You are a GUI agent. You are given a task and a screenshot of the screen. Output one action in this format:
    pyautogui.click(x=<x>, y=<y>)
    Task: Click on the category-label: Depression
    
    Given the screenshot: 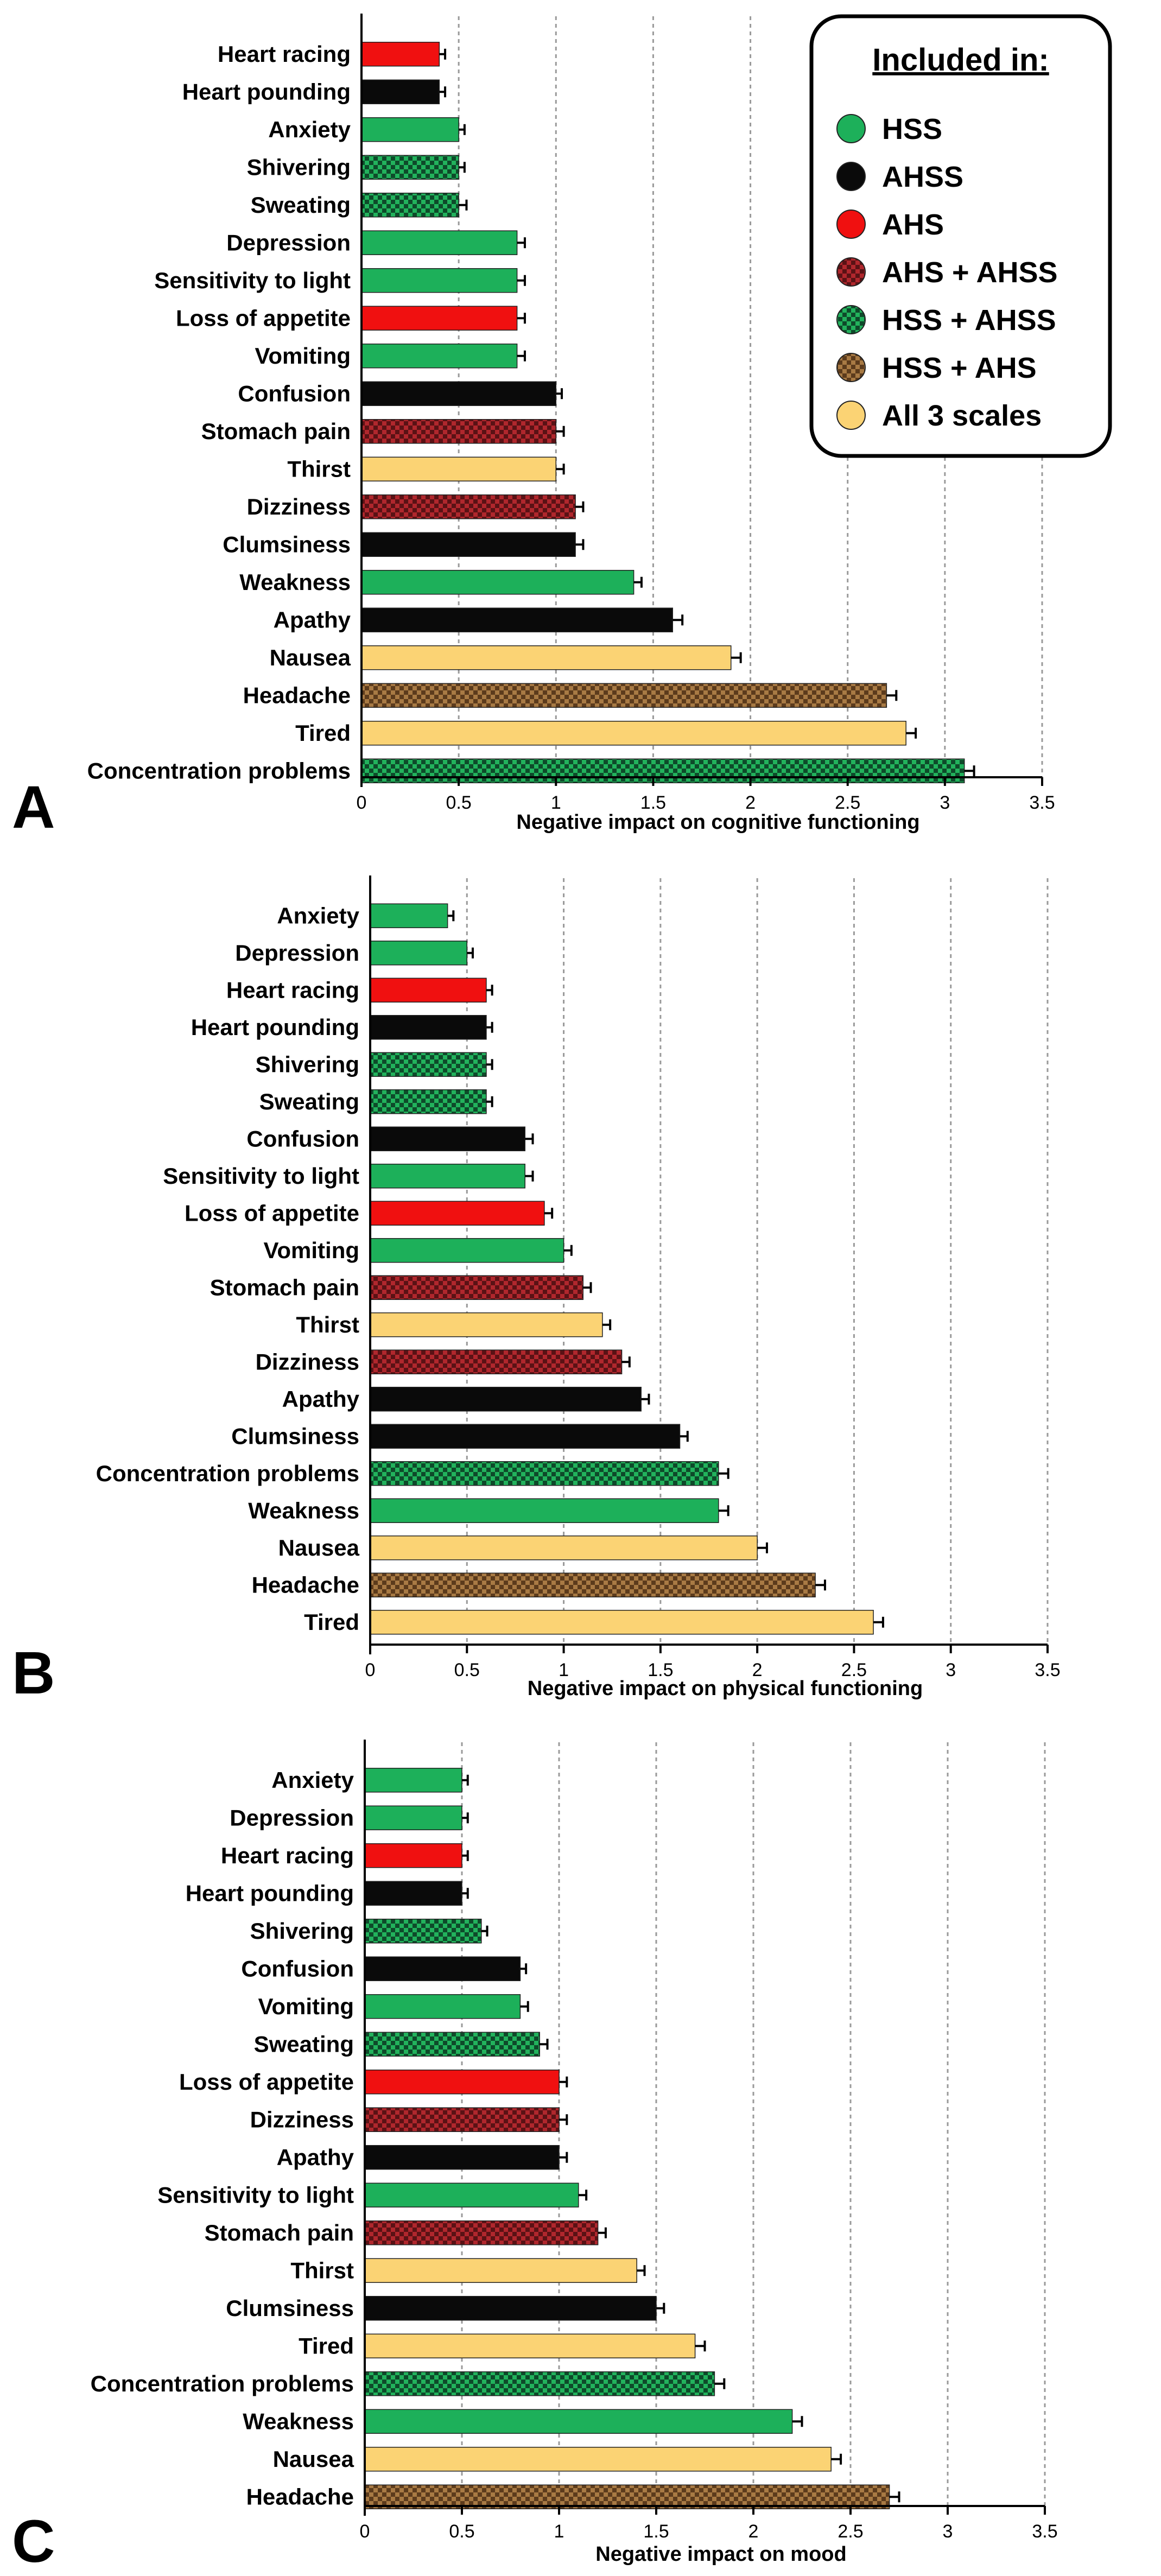 What is the action you would take?
    pyautogui.click(x=288, y=243)
    